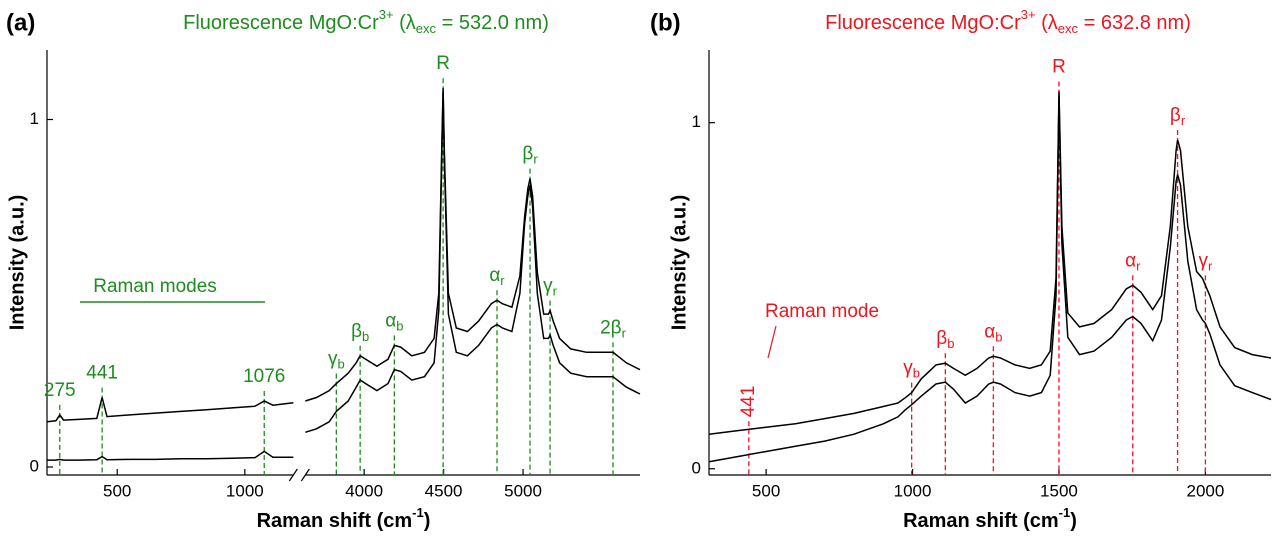  What do you see at coordinates (20, 22) in the screenshot?
I see `panel-label: (a)` at bounding box center [20, 22].